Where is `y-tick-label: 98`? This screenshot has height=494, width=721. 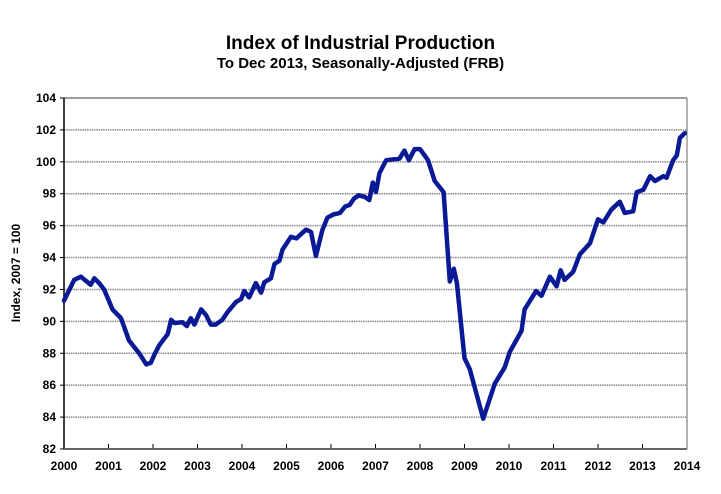
y-tick-label: 98 is located at coordinates (50, 194).